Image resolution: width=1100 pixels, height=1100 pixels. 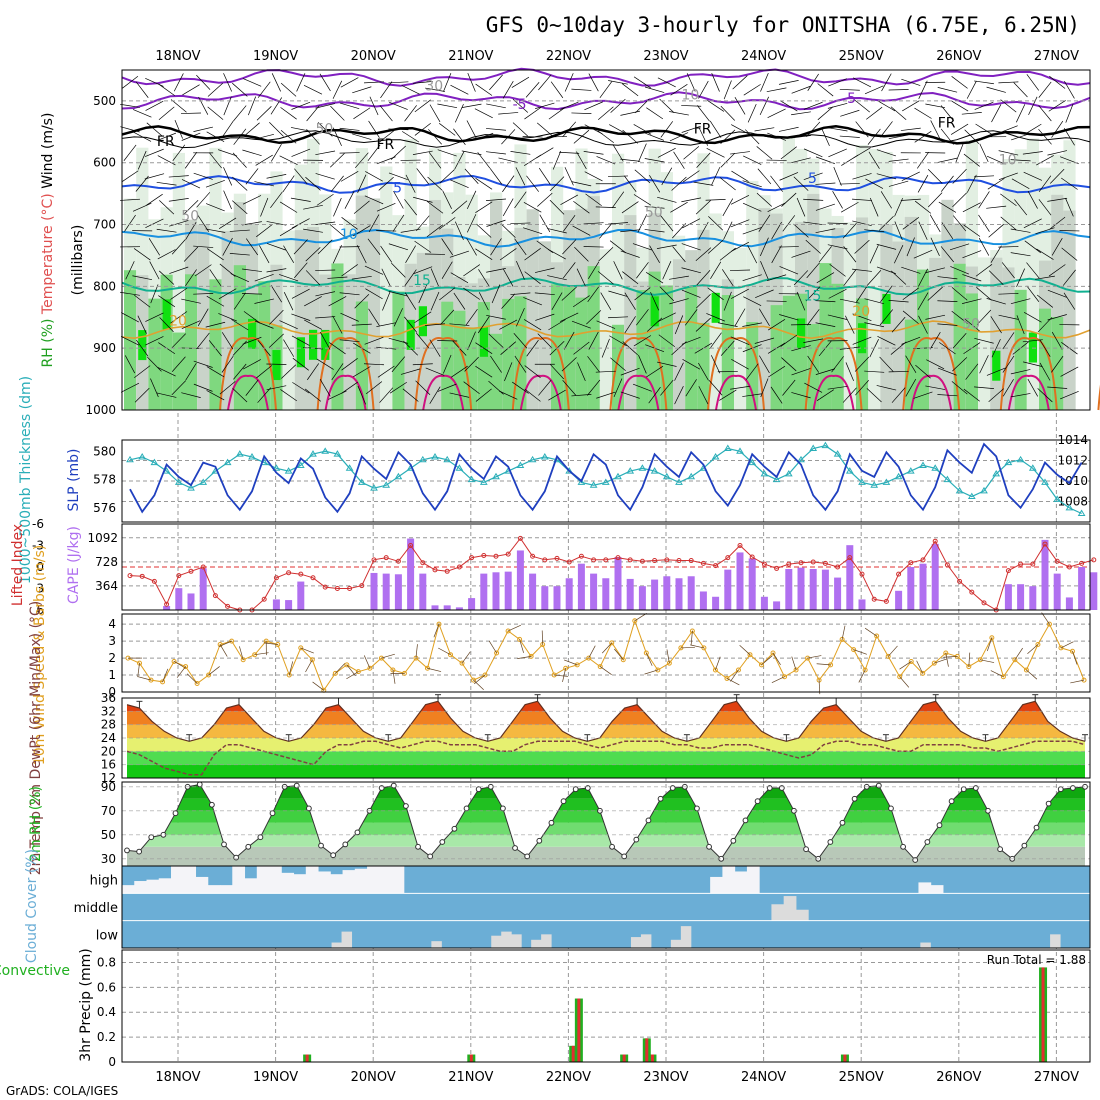 What do you see at coordinates (96, 908) in the screenshot?
I see `cloud-level-label: middle` at bounding box center [96, 908].